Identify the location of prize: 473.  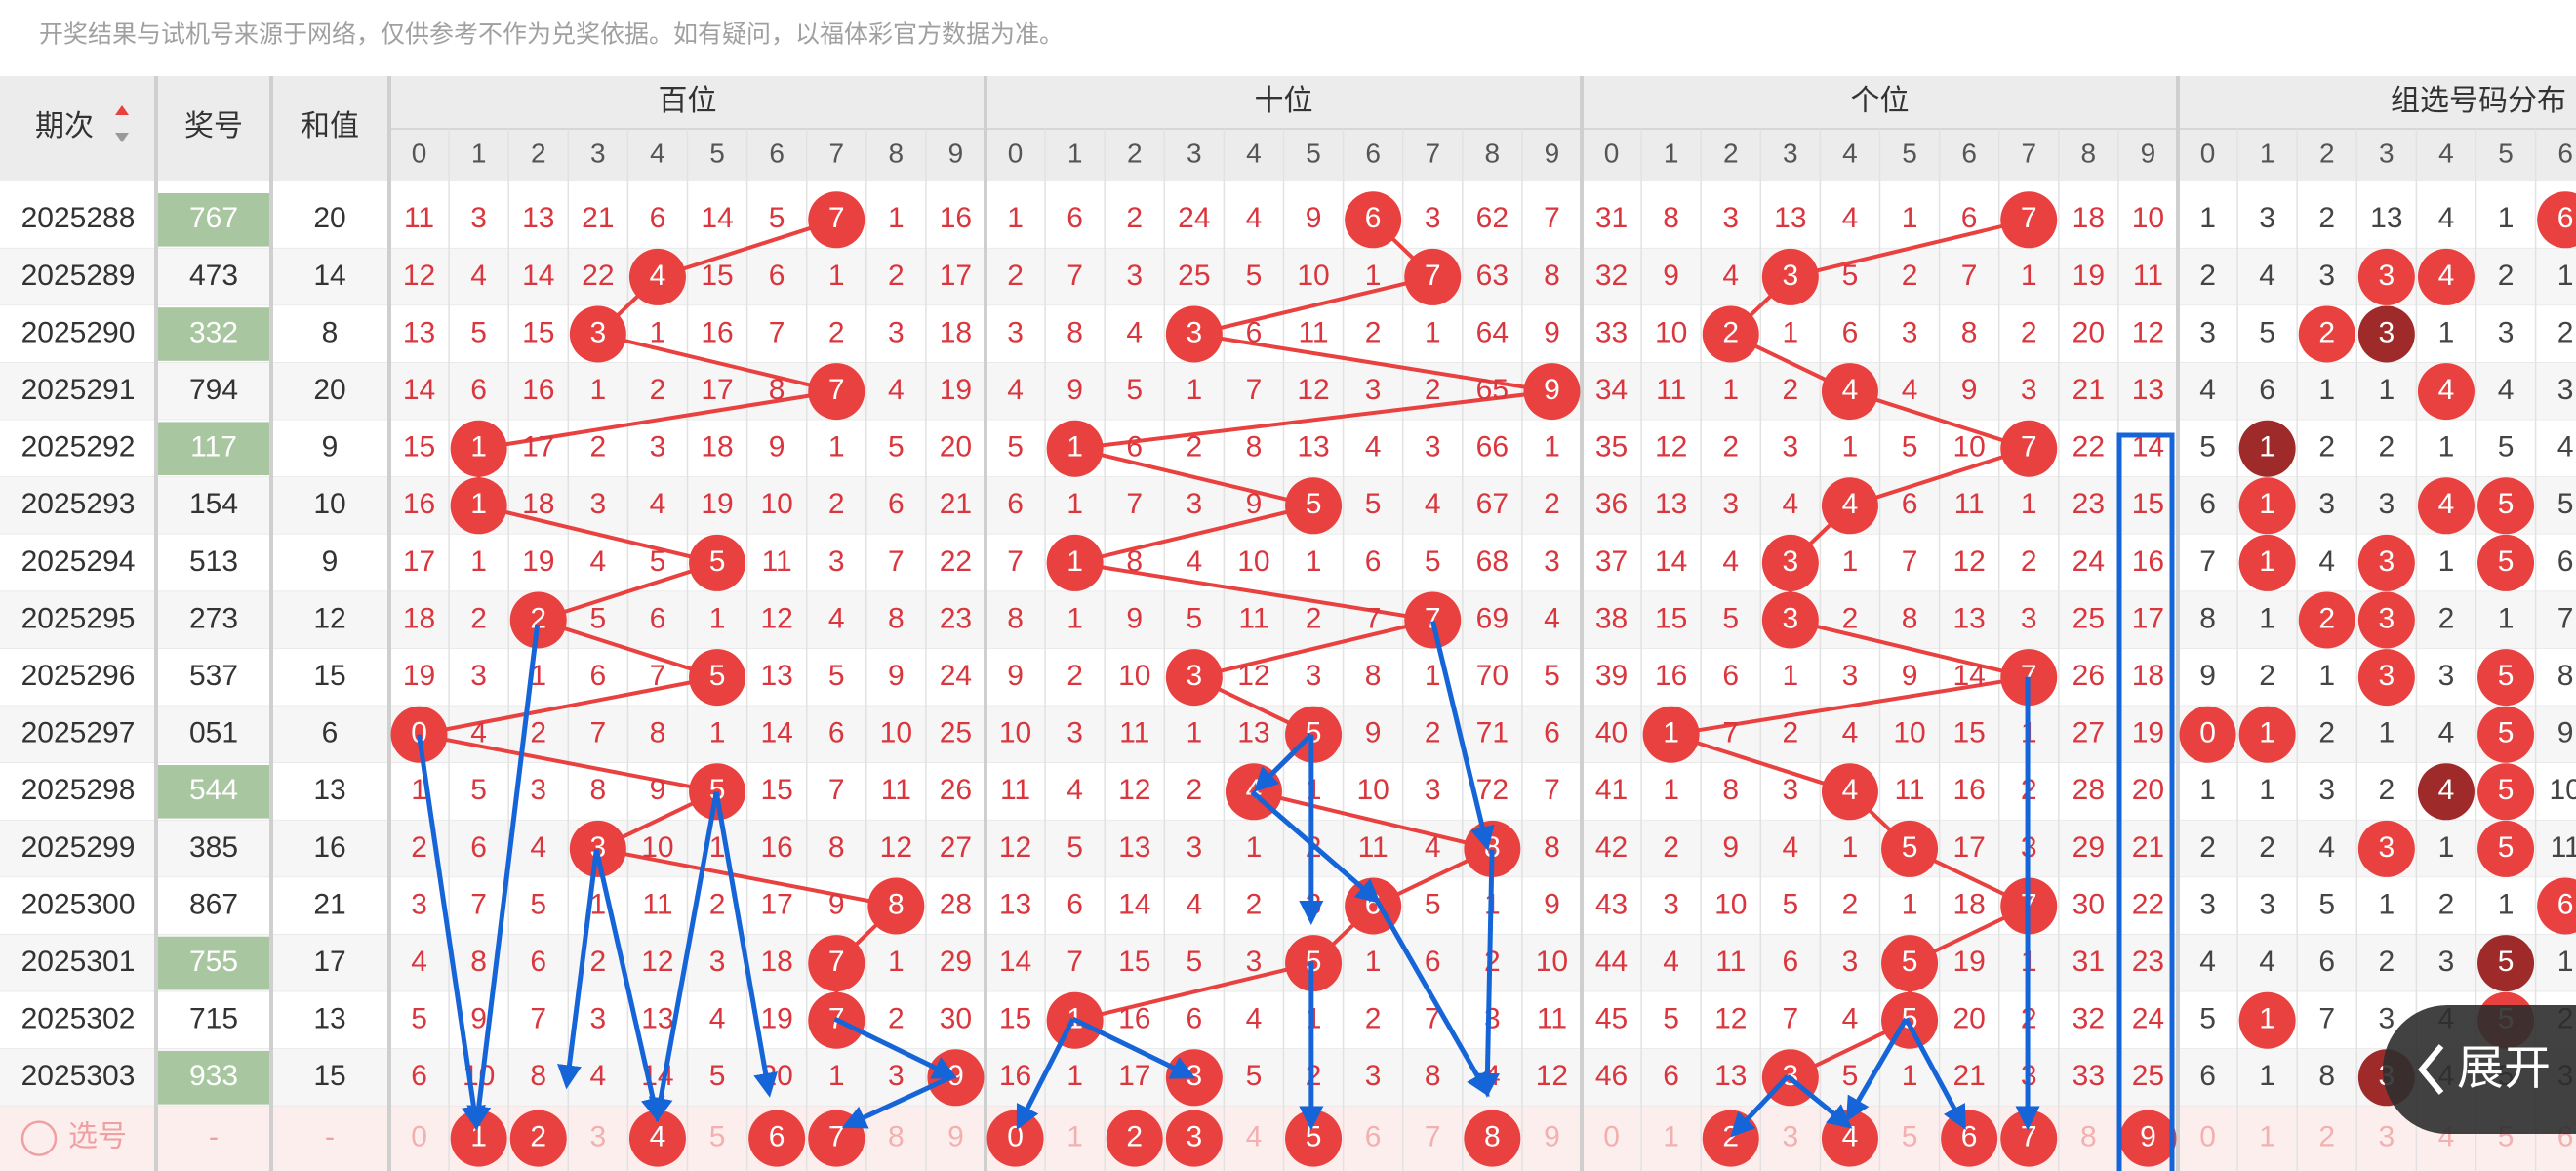
(213, 276).